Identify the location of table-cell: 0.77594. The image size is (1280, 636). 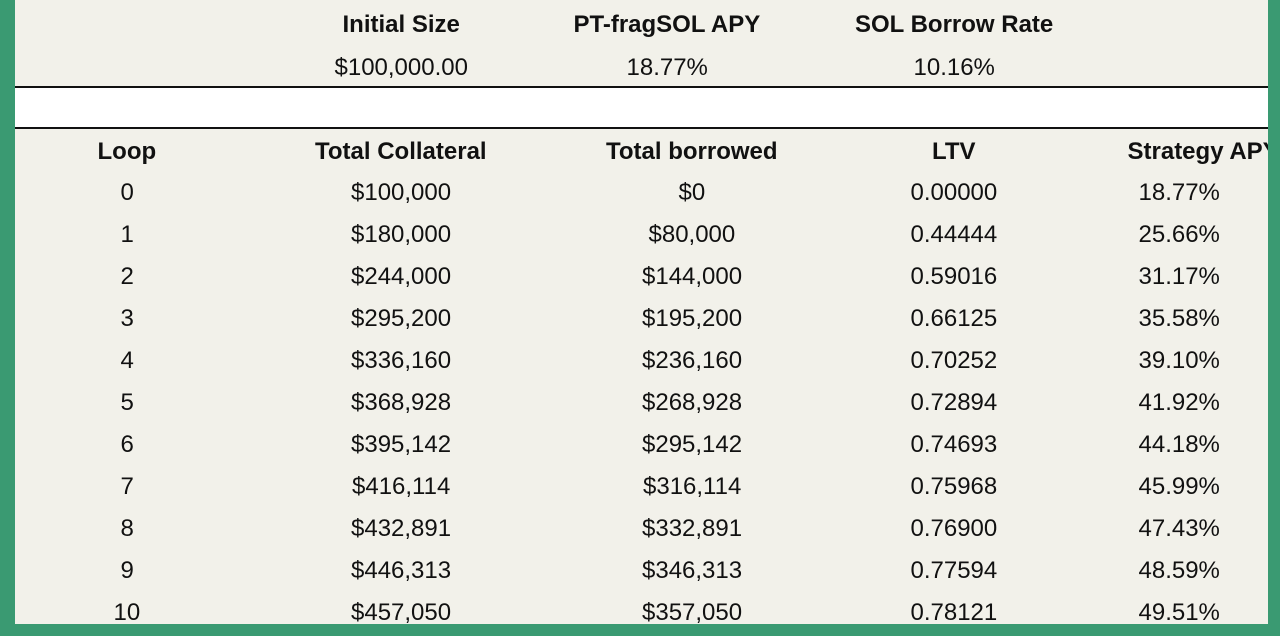
(954, 570).